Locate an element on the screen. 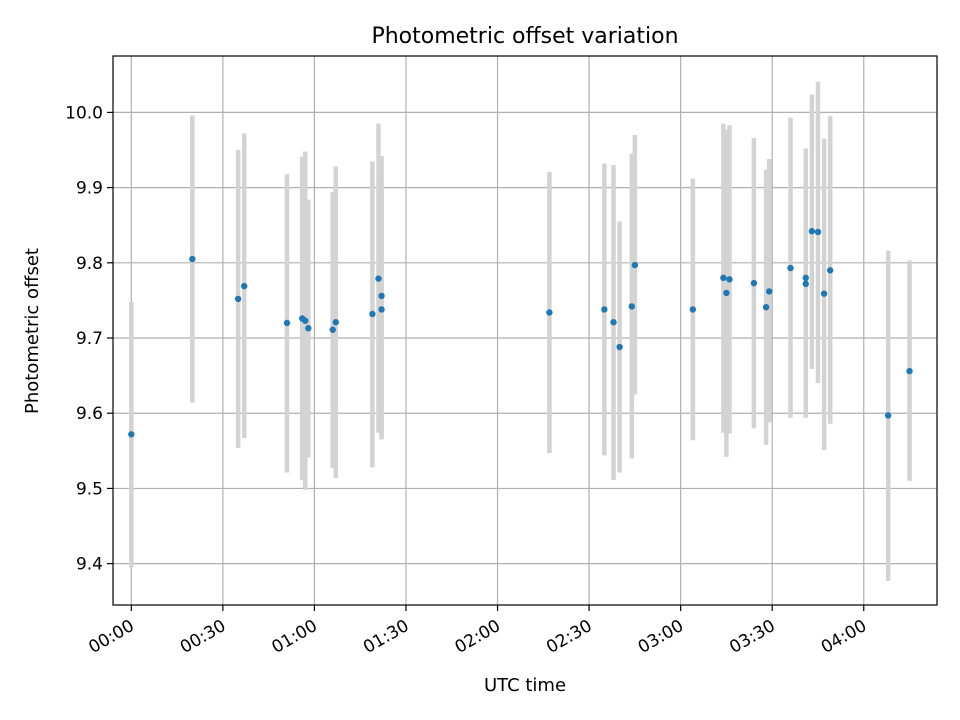 The width and height of the screenshot is (960, 720). y-tick-label: 9.6 is located at coordinates (89, 414).